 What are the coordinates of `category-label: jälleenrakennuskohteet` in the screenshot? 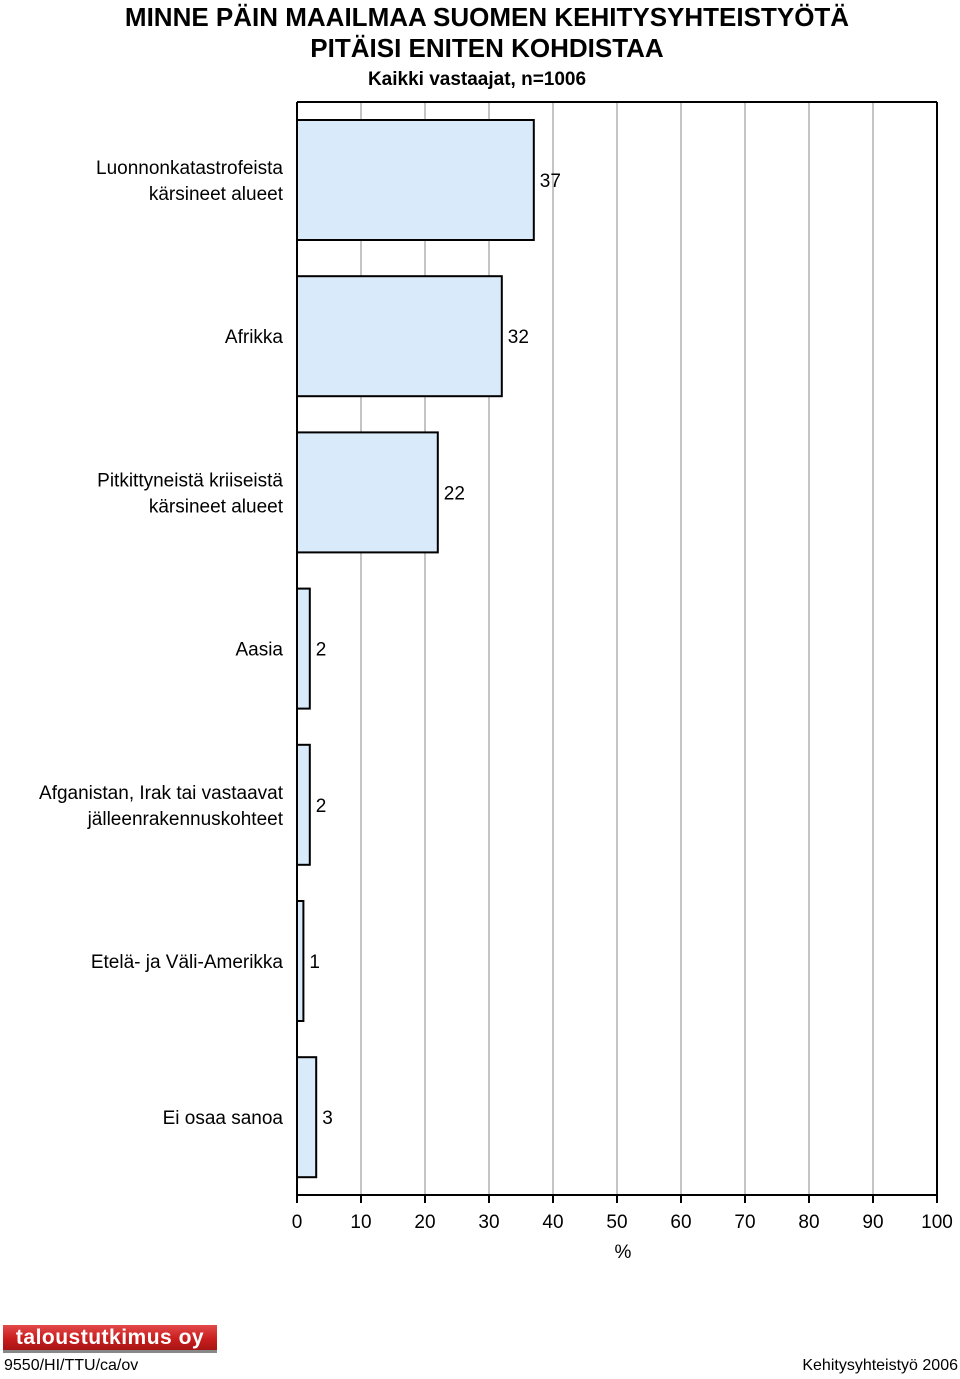 It's located at (185, 819).